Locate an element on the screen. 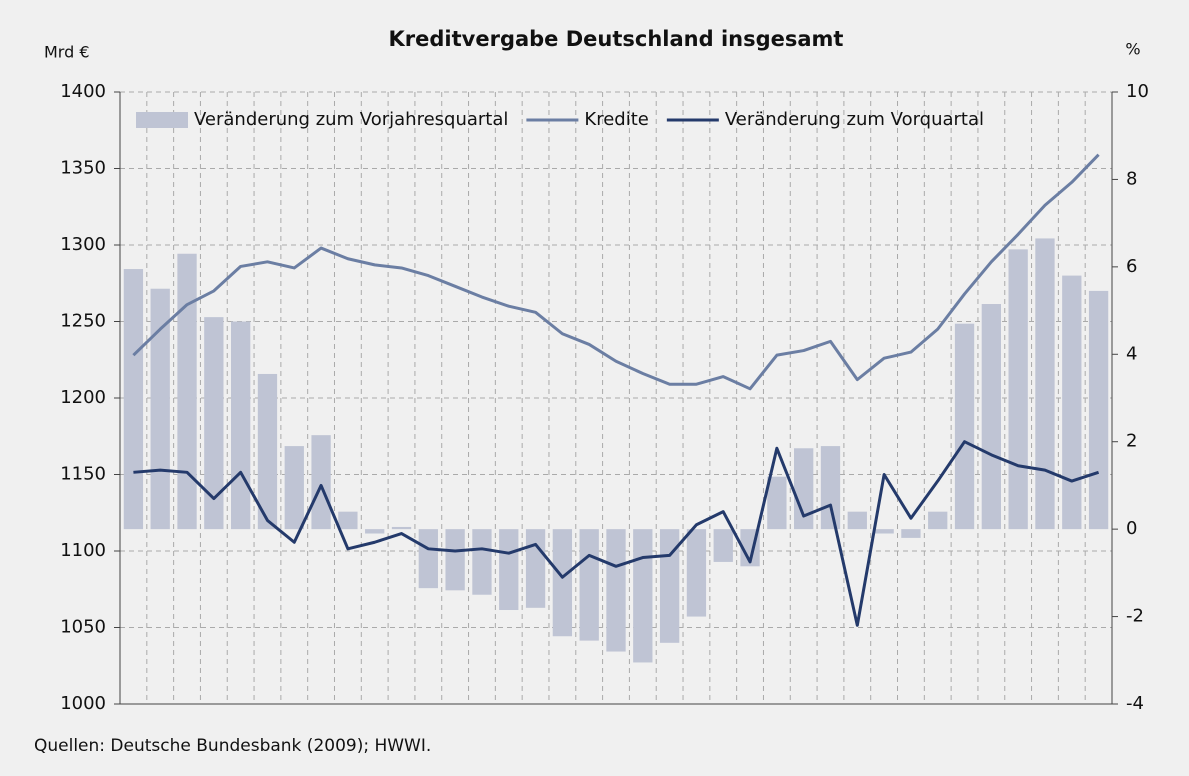 The width and height of the screenshot is (1189, 776). y-tick-label: 1100 is located at coordinates (83, 550).